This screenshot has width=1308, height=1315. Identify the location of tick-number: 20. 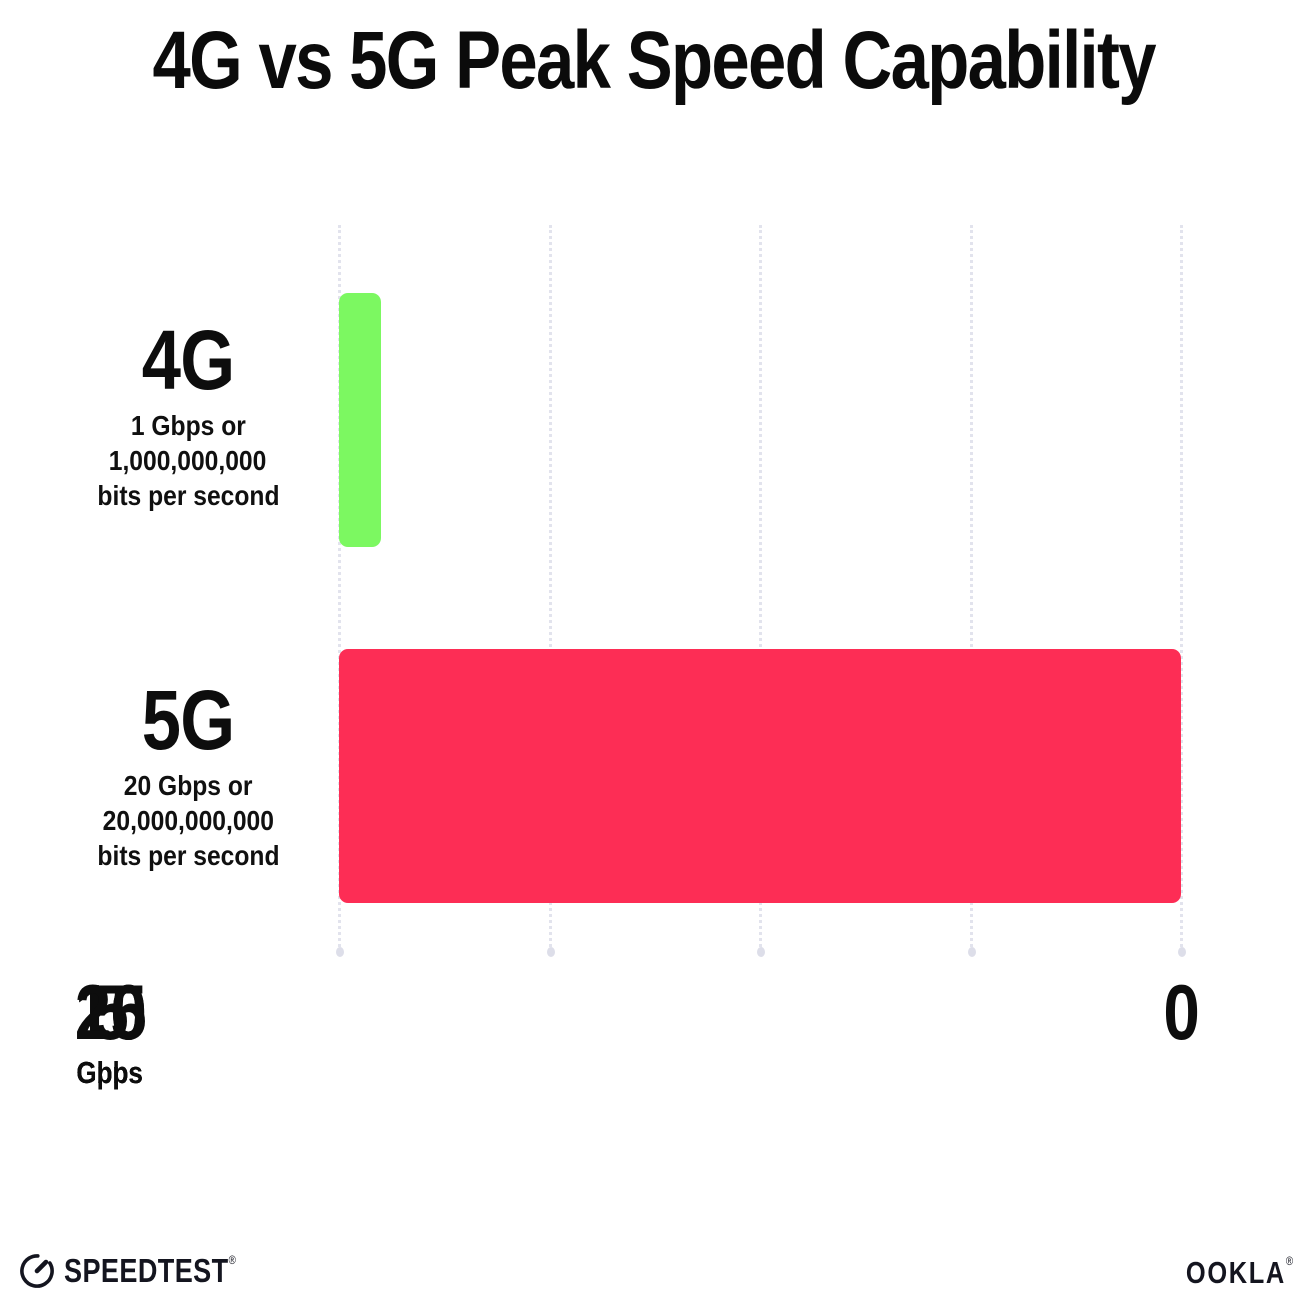
(110, 1012).